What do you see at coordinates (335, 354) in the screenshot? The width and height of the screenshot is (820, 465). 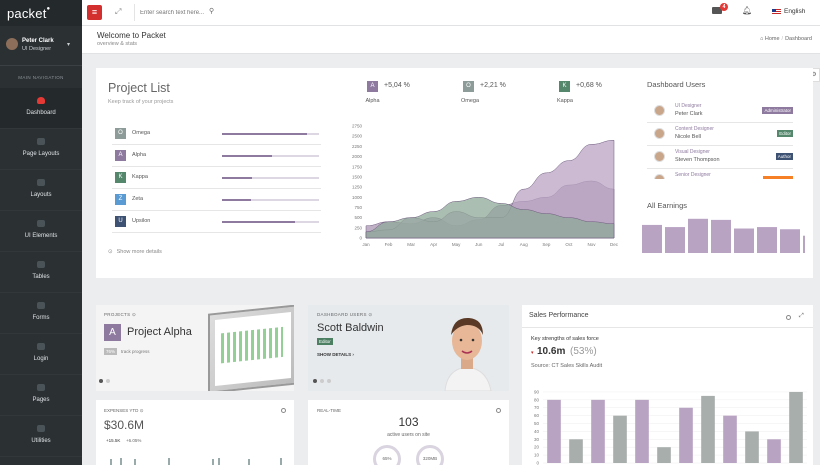 I see `show-details-link: SHOW DETAILS ›` at bounding box center [335, 354].